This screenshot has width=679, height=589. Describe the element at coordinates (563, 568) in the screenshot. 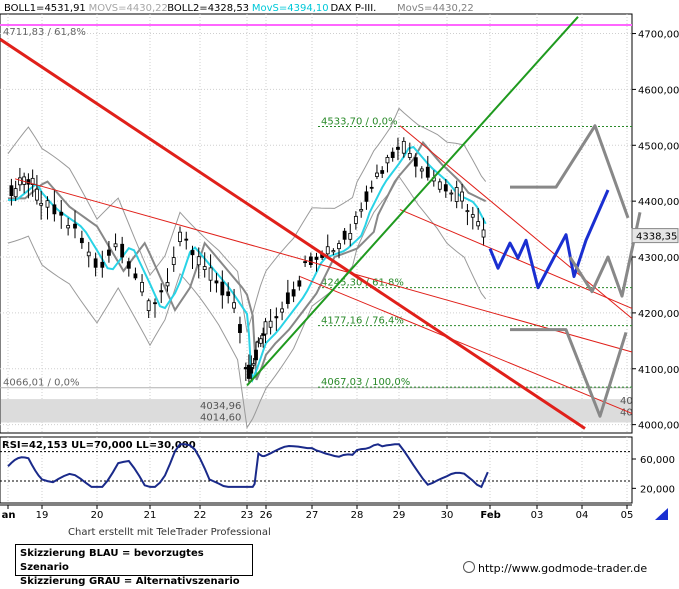

I see `source-url: http://www.godmode-trader.de` at that location.